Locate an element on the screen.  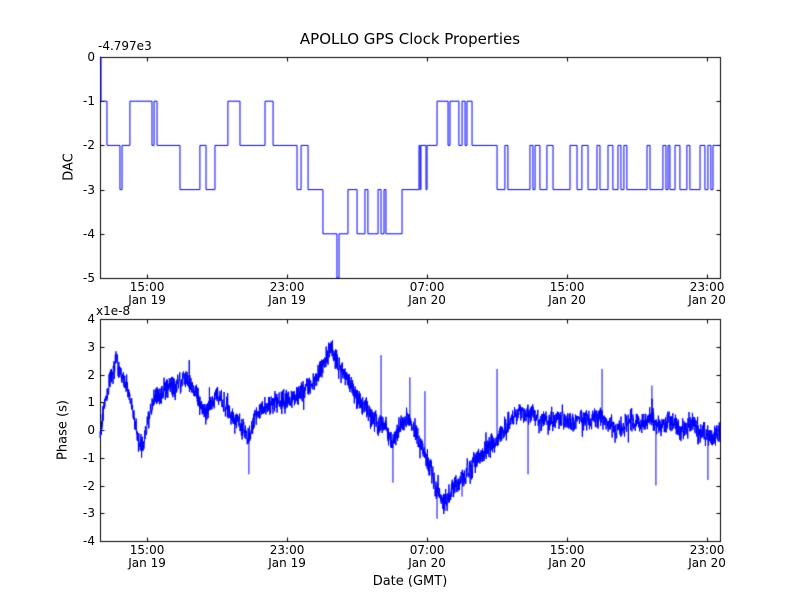
y-tick-label: 1 is located at coordinates (91, 402).